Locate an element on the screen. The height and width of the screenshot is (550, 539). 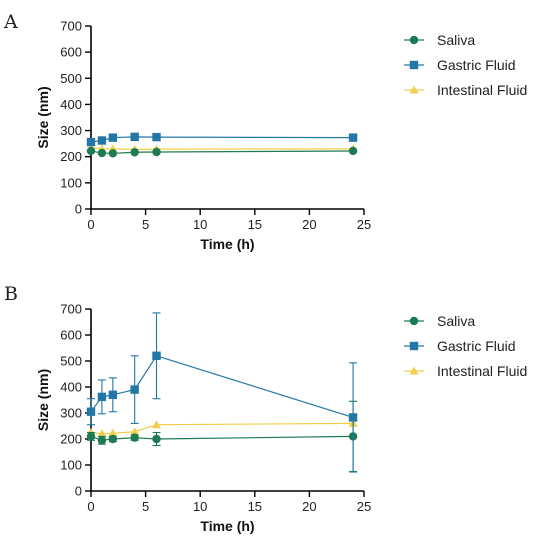
series-intestinal-fluid is located at coordinates (222, 428).